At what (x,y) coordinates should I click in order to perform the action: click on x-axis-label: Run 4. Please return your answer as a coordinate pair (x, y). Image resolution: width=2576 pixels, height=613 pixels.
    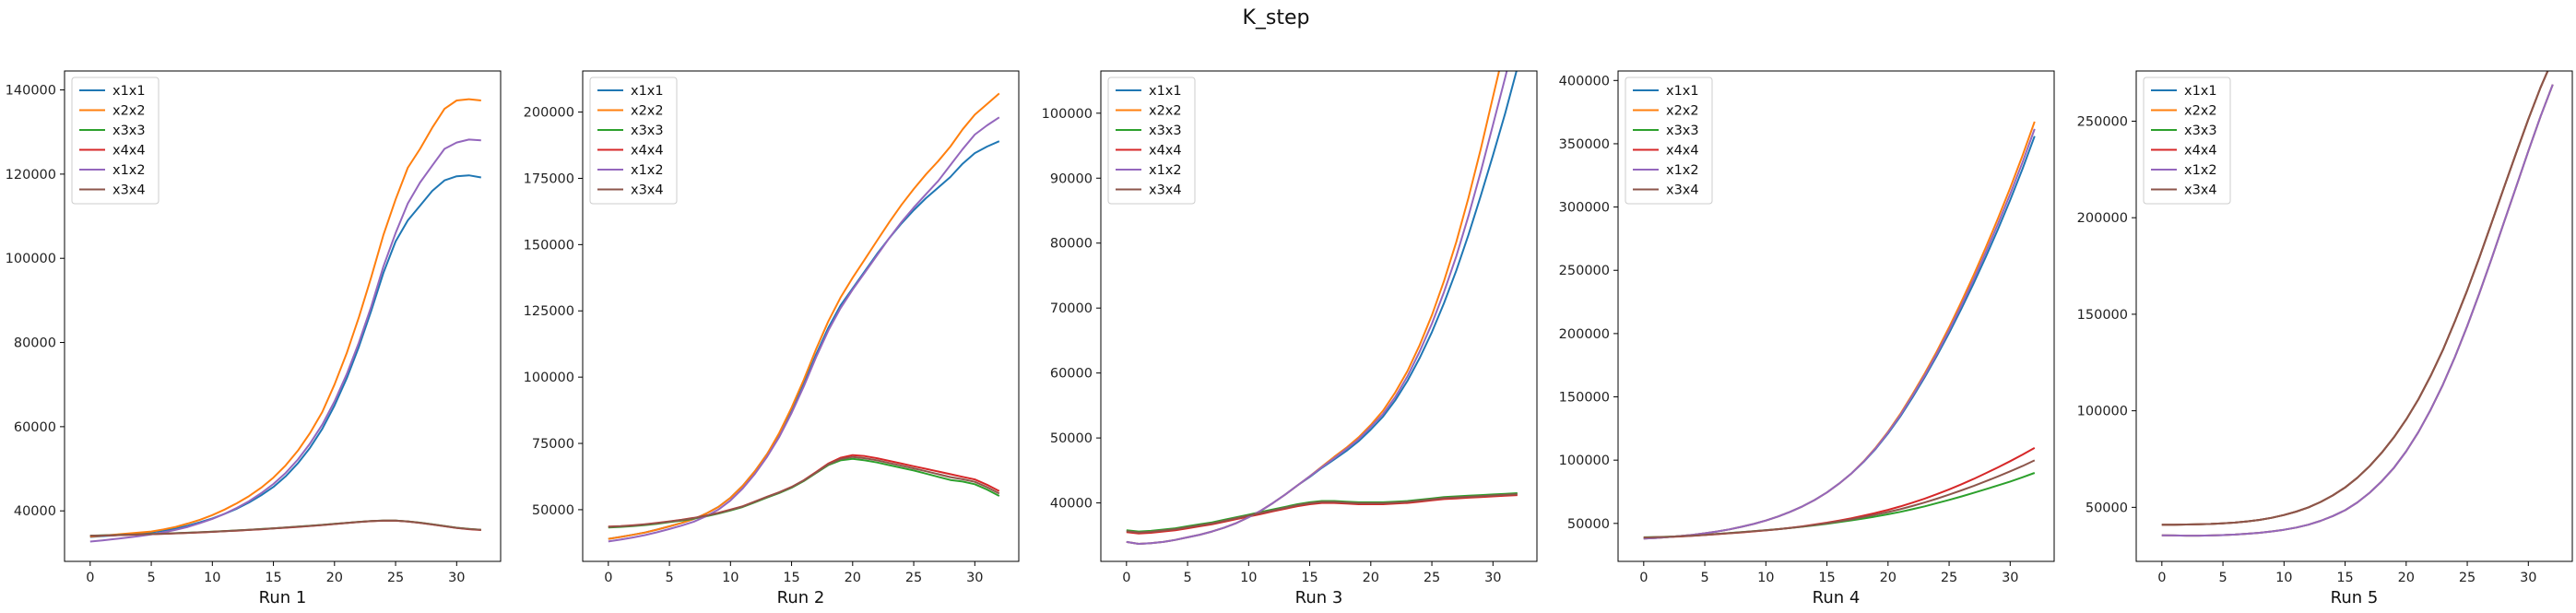
    Looking at the image, I should click on (1837, 597).